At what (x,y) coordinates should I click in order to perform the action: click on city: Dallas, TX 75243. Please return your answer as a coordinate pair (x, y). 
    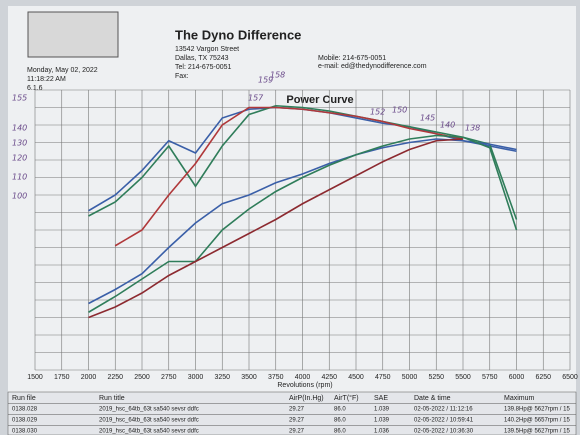
    Looking at the image, I should click on (202, 58).